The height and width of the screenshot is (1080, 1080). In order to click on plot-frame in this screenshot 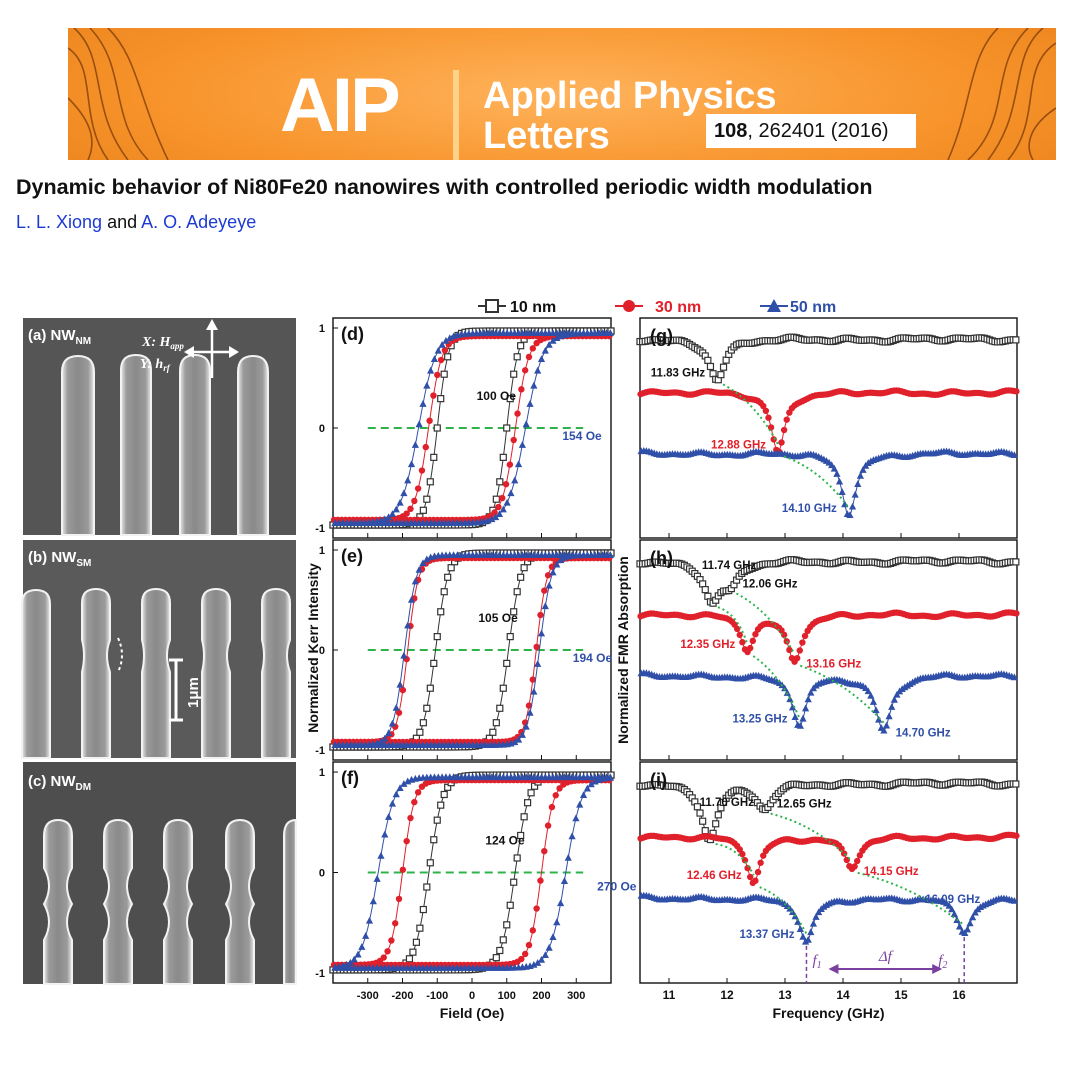, I will do `click(828, 872)`.